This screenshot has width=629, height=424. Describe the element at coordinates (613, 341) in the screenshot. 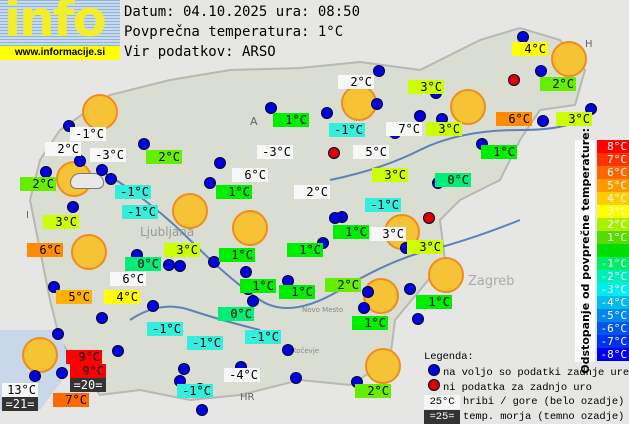

I see `scale-step: -7°C` at that location.